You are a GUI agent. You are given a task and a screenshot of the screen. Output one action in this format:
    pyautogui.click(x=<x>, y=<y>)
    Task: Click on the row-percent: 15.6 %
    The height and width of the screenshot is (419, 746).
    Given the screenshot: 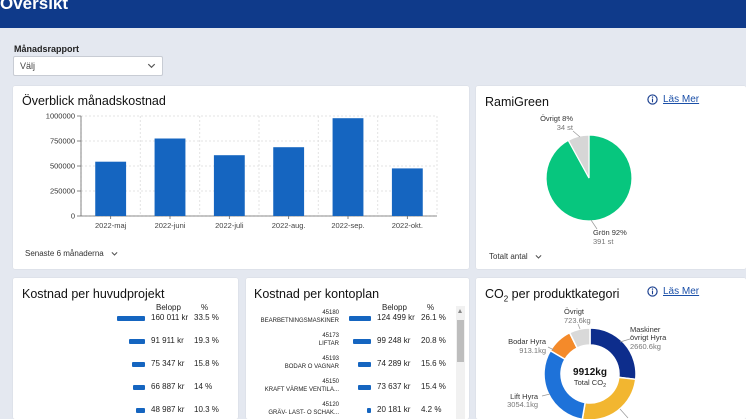 What is the action you would take?
    pyautogui.click(x=433, y=363)
    